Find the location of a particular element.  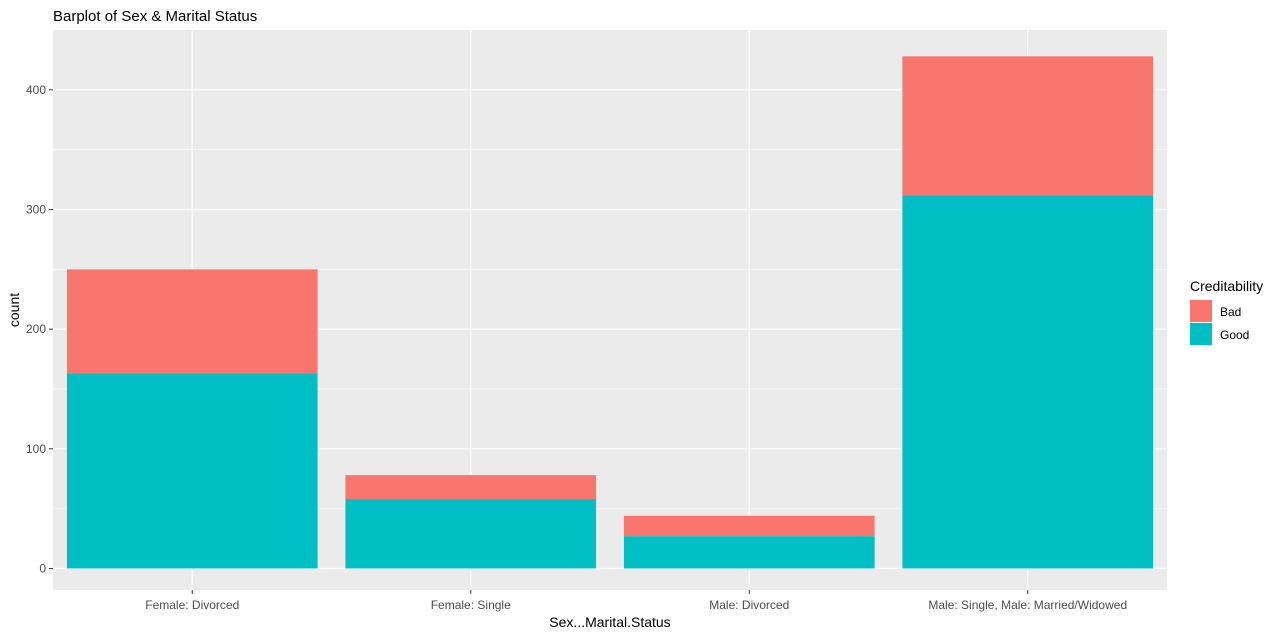

legend-swatch-good is located at coordinates (1201, 334).